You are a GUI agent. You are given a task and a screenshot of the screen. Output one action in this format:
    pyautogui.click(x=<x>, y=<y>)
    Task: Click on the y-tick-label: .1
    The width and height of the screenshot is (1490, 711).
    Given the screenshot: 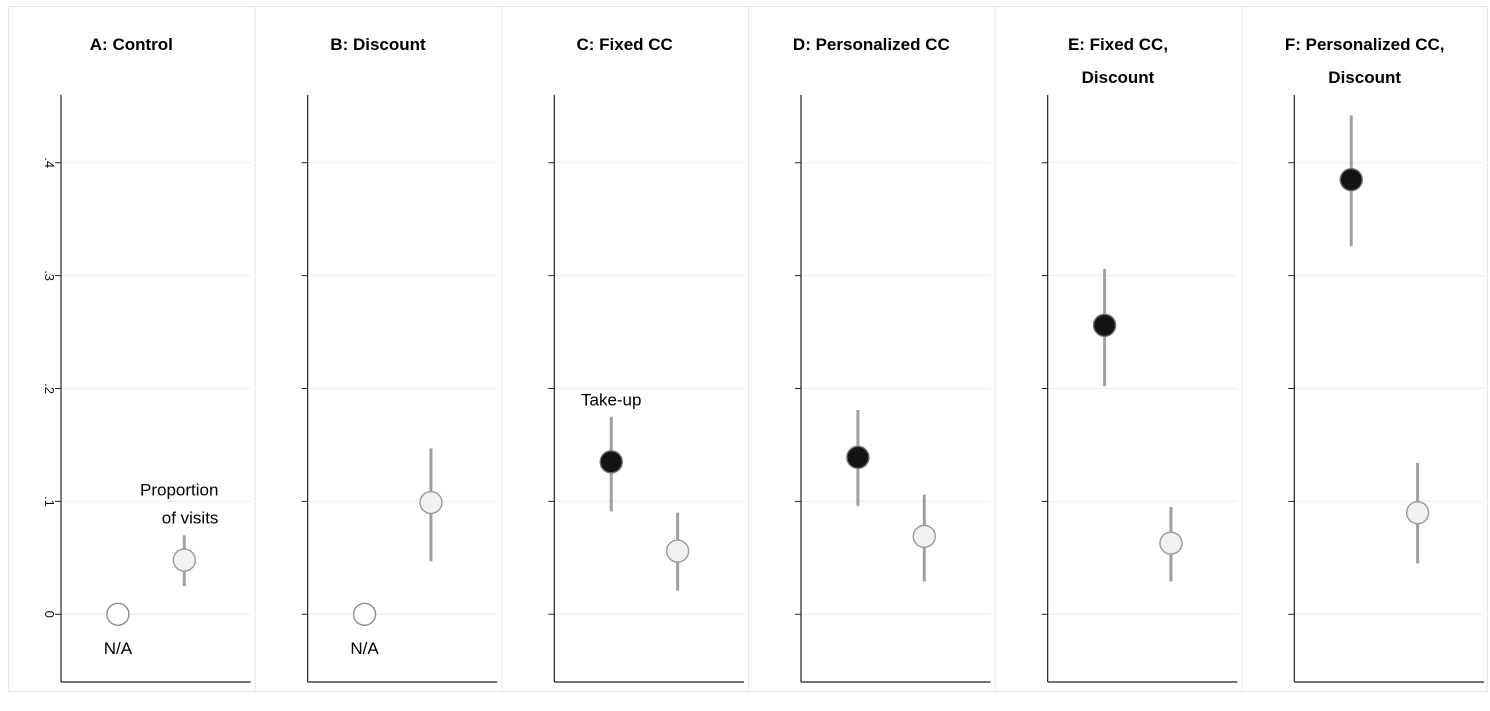 What is the action you would take?
    pyautogui.click(x=49, y=501)
    